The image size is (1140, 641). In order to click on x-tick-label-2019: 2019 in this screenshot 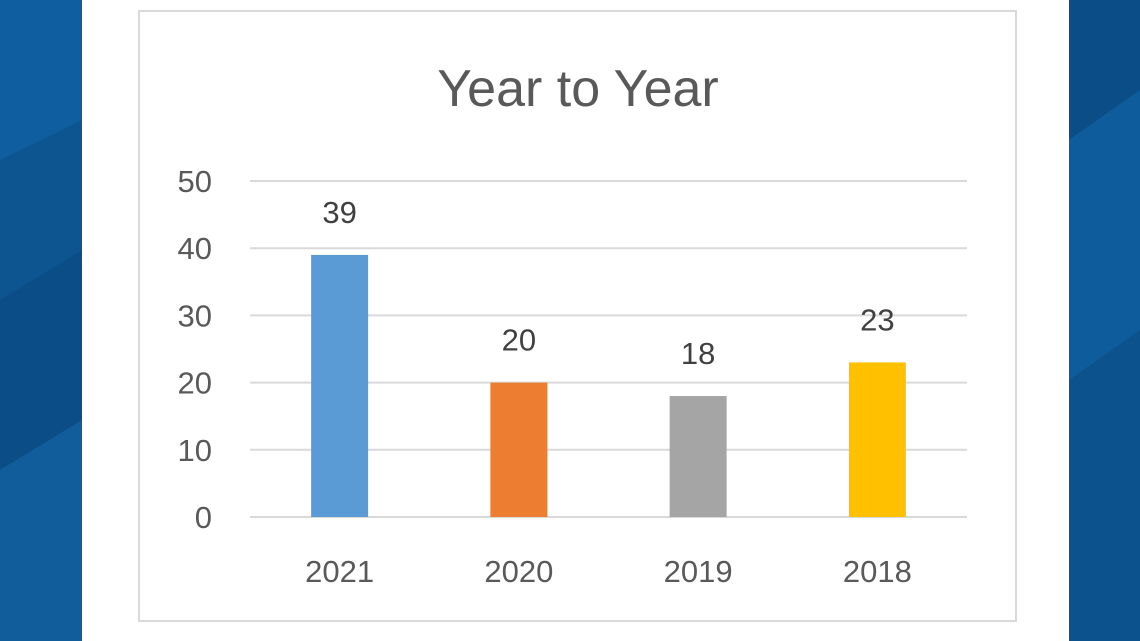, I will do `click(698, 571)`.